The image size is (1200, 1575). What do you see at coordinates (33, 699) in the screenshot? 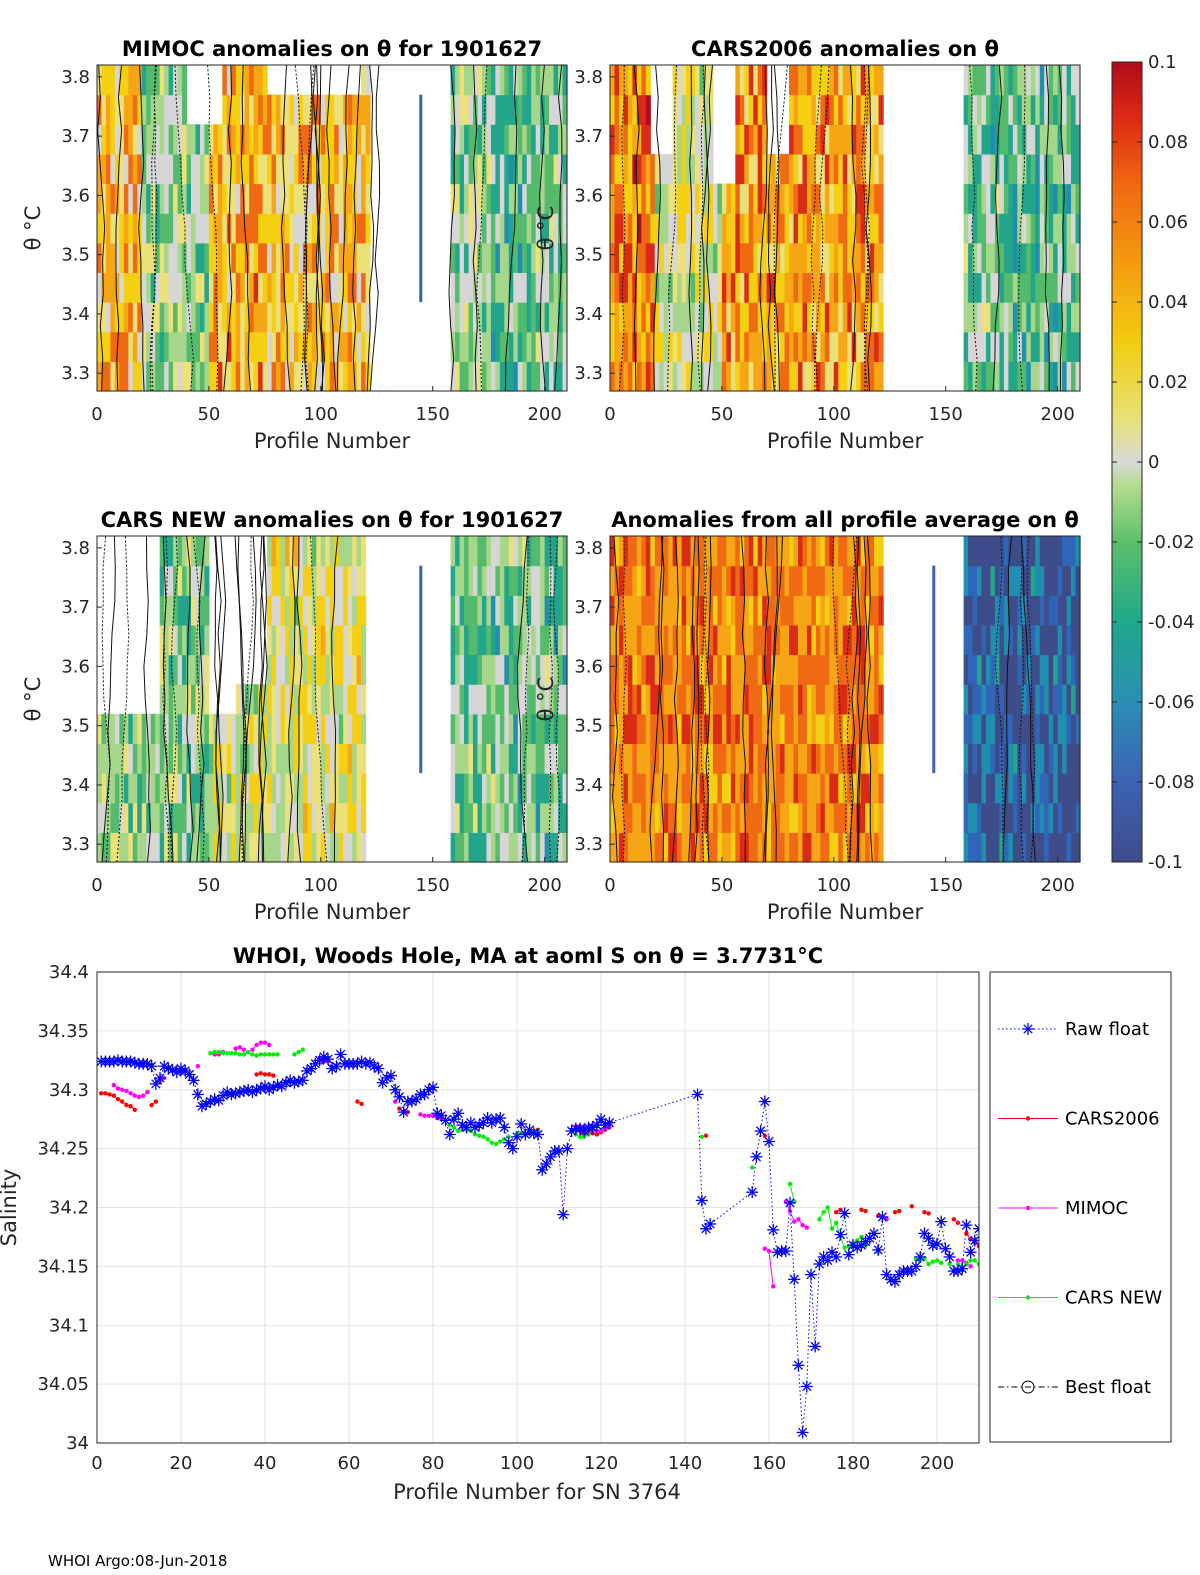
I see `y-axis-label: θ °C` at bounding box center [33, 699].